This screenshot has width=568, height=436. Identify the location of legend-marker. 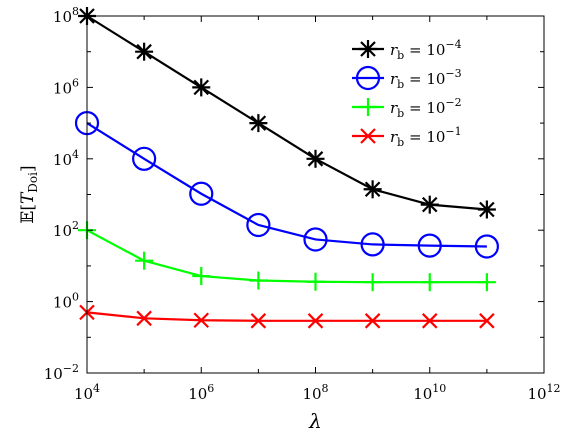
(368, 49).